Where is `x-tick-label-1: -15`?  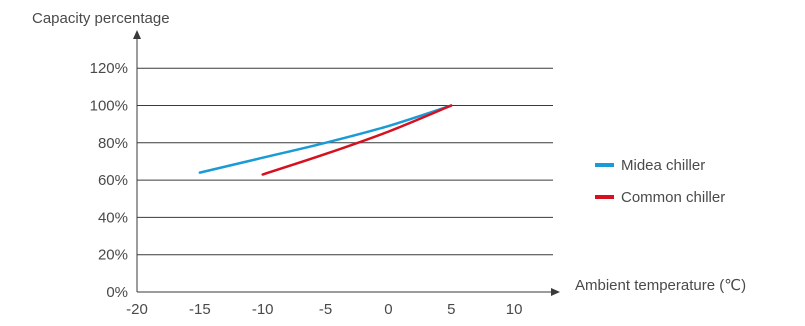
x-tick-label-1: -15 is located at coordinates (200, 309).